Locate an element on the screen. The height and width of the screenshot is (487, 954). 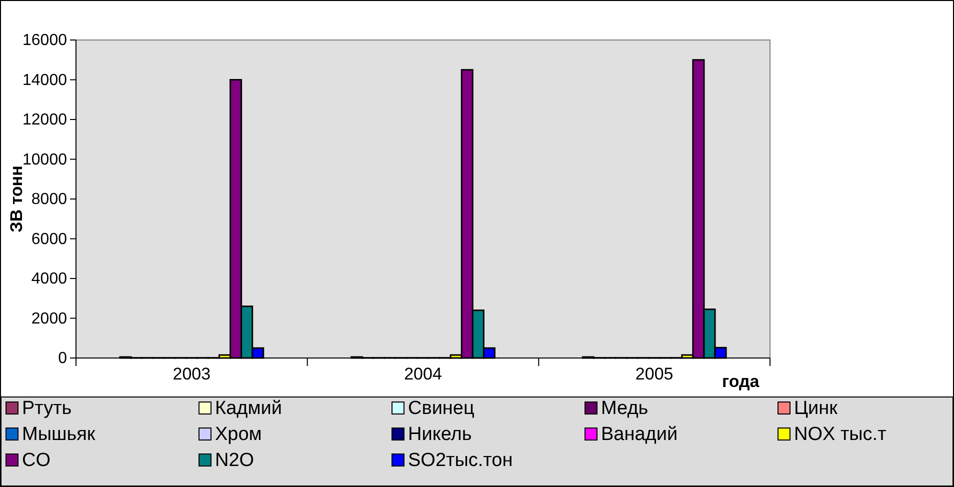
legend-label: CO is located at coordinates (36, 460).